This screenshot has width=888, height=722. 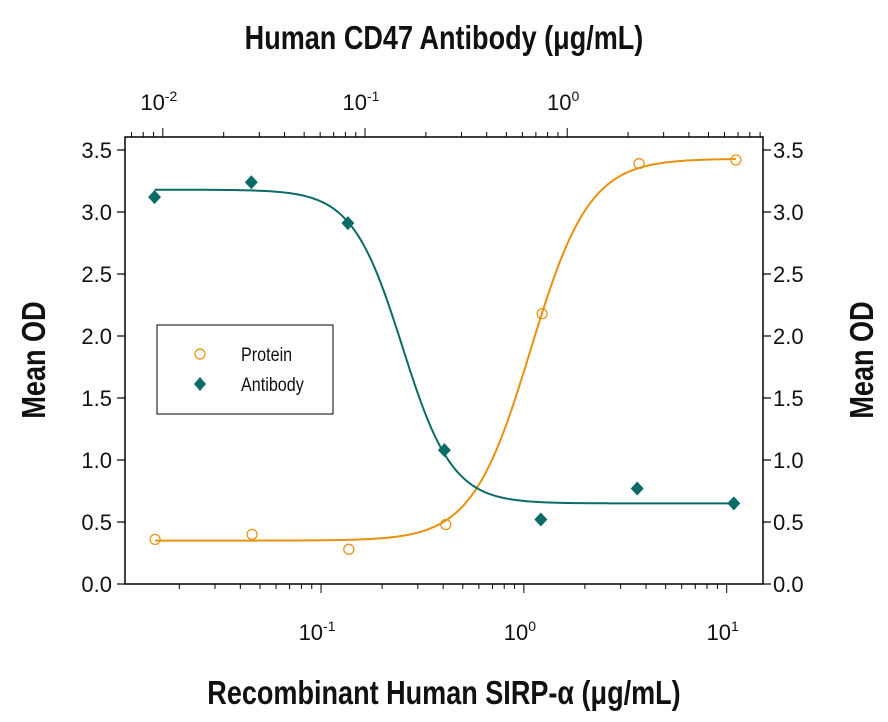 I want to click on legend: Protein Antibody, so click(x=245, y=369).